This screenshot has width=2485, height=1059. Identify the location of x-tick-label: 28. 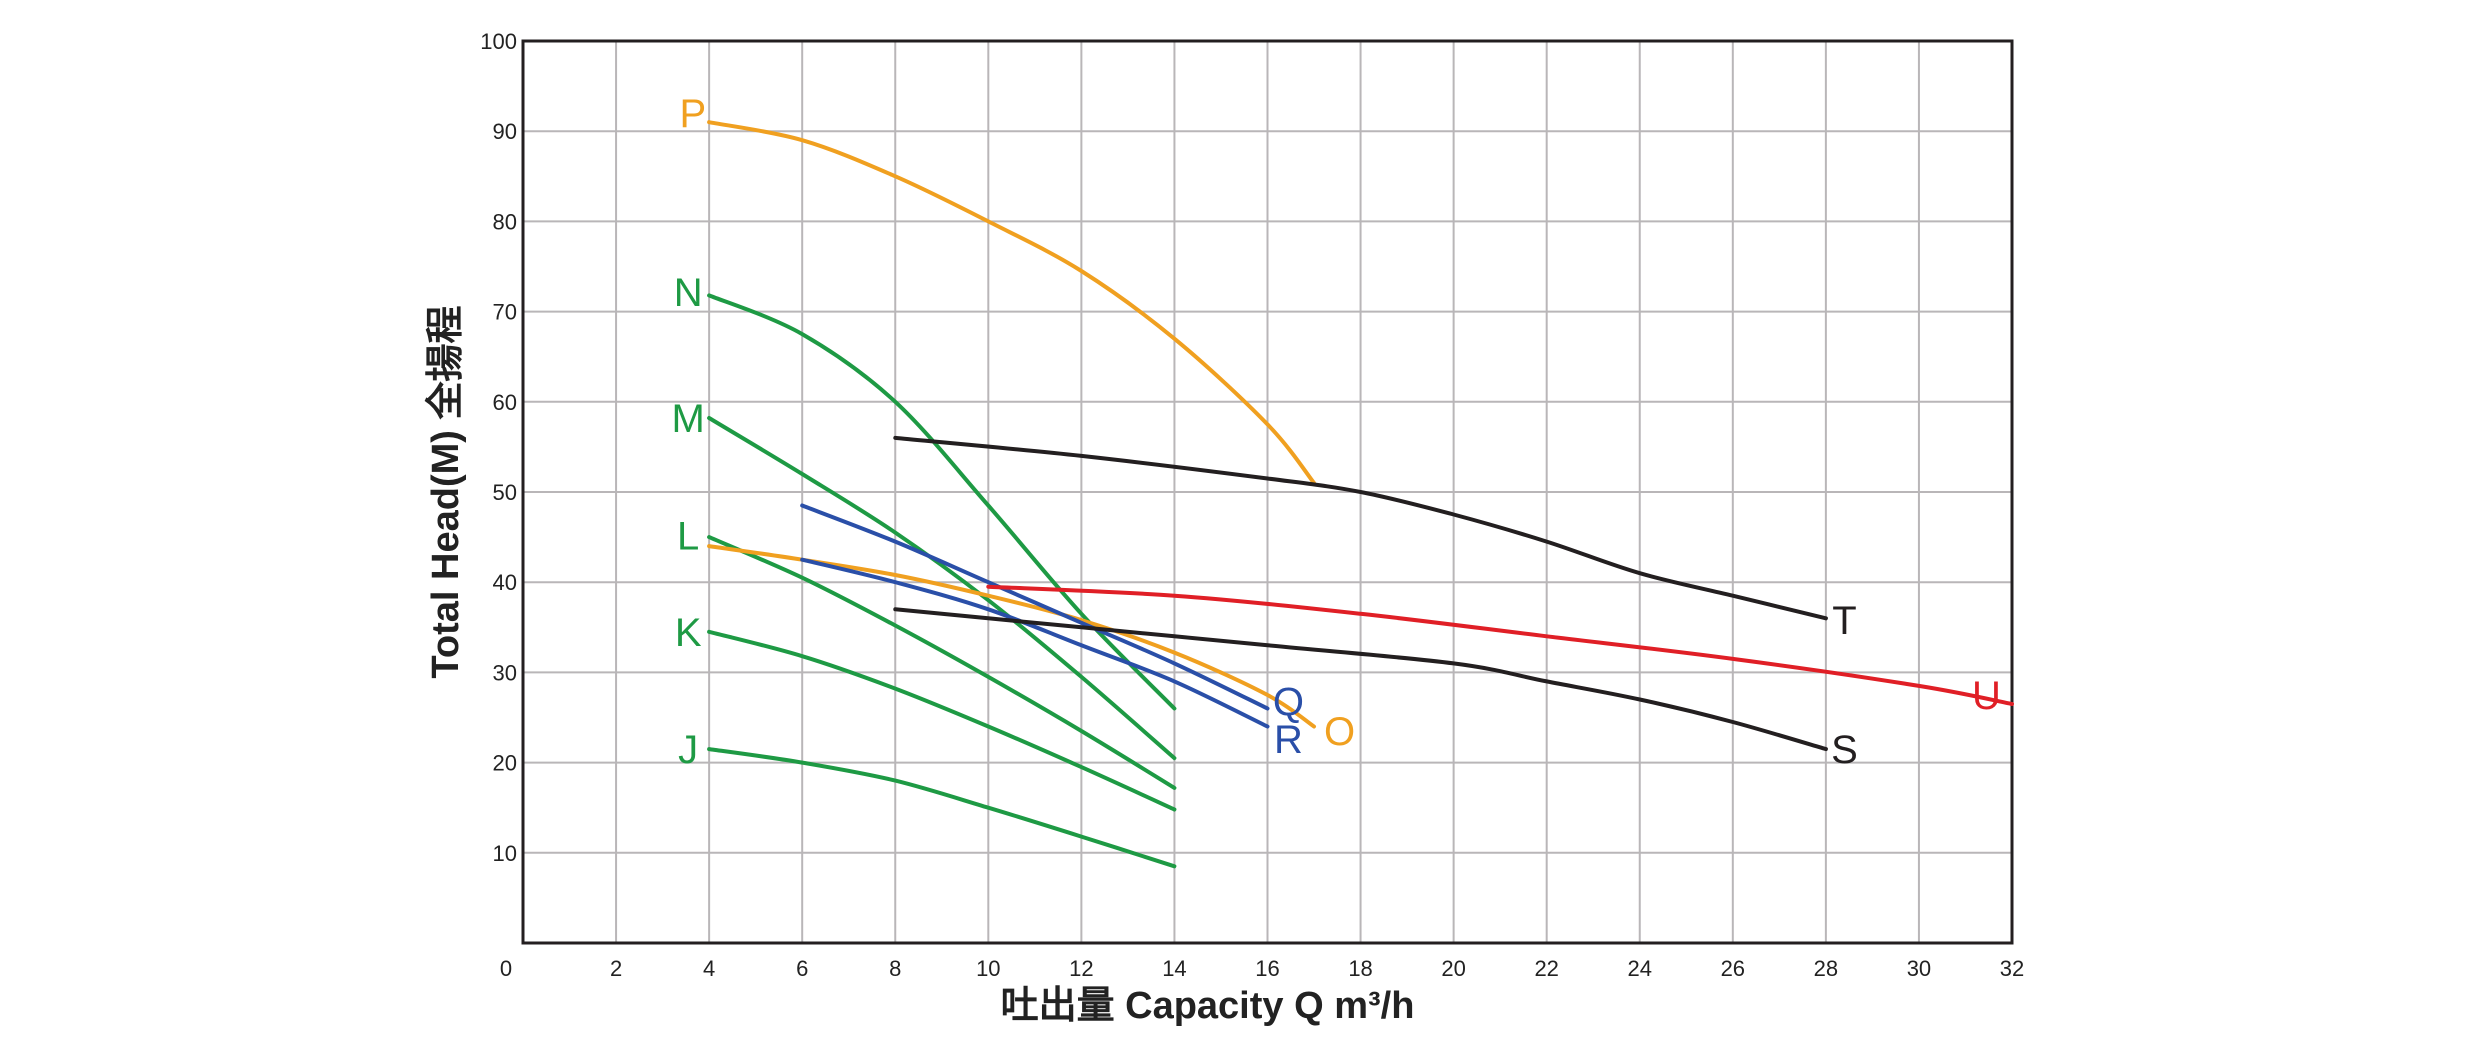
(1826, 968).